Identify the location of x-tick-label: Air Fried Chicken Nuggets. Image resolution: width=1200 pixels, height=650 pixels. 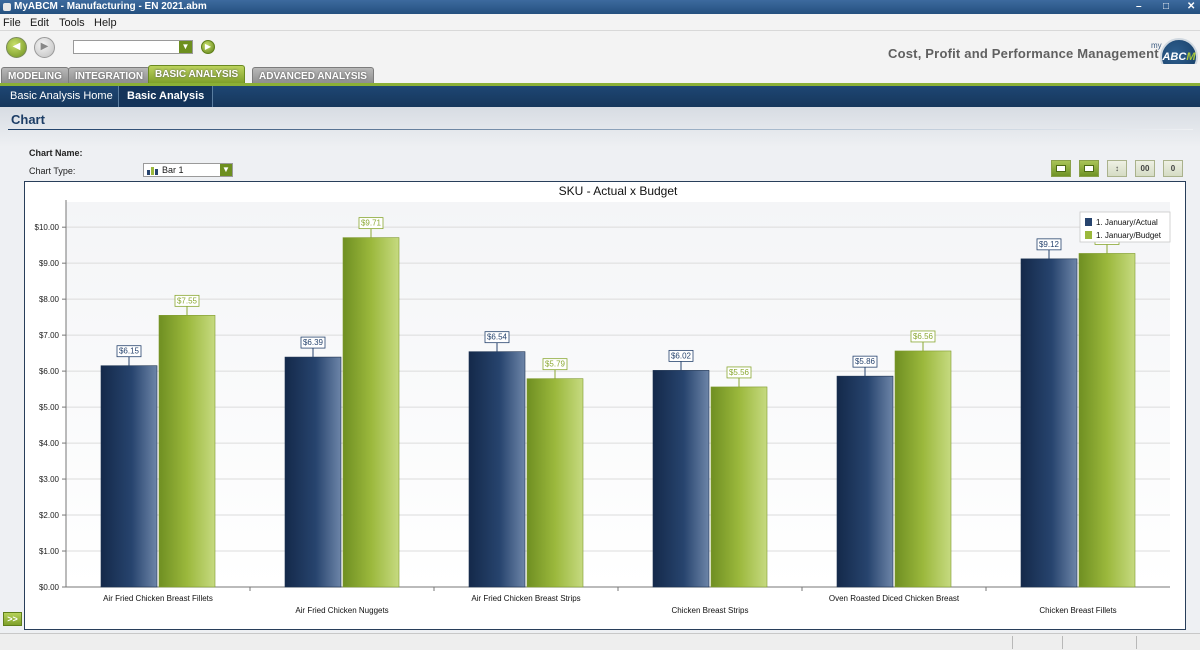
(341, 610).